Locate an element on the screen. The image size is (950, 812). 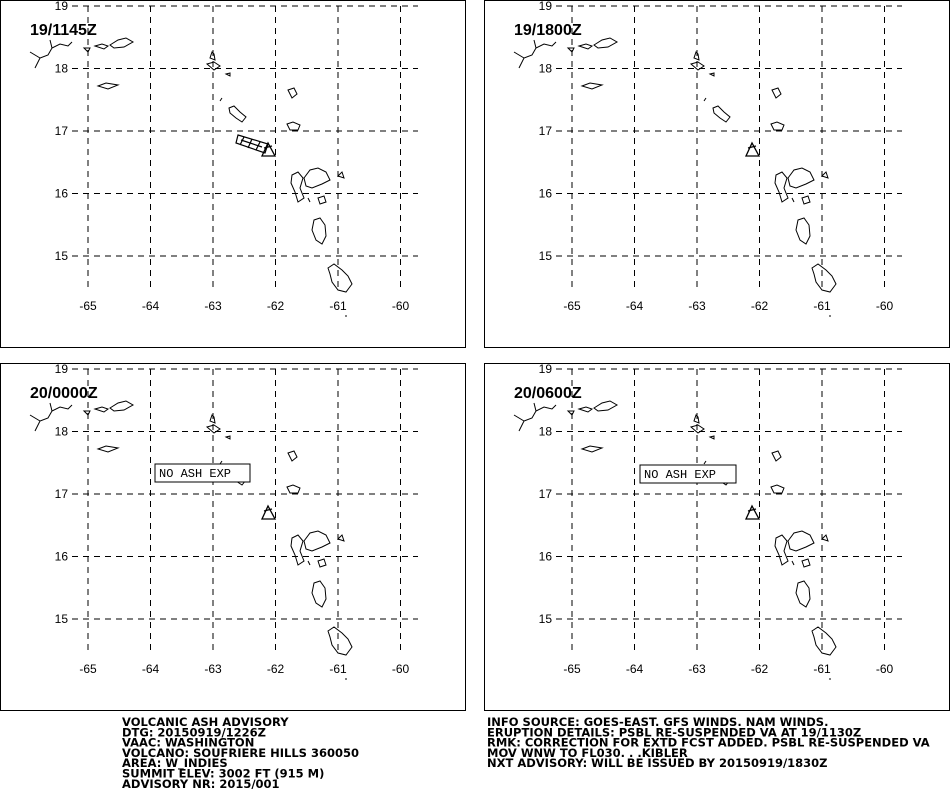
advisory-line: AREA: W_INDIES is located at coordinates (175, 763).